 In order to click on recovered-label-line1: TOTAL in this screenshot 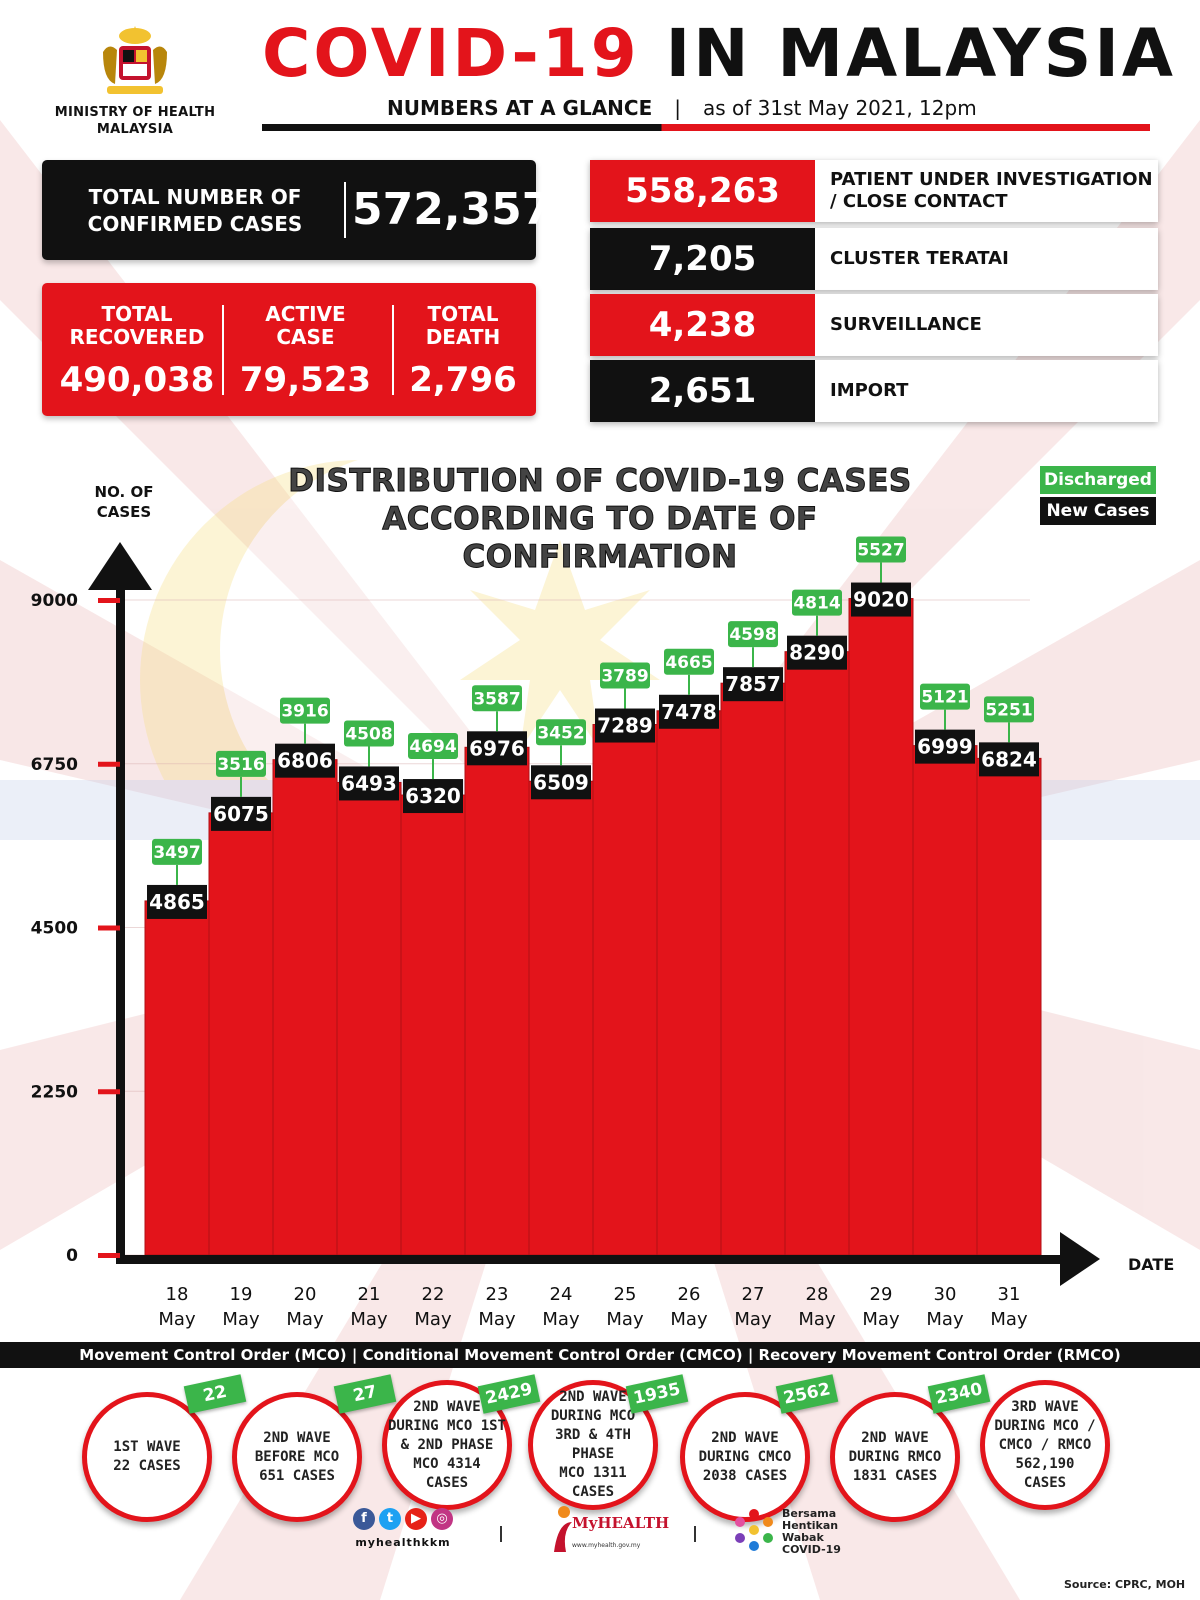, I will do `click(137, 314)`.